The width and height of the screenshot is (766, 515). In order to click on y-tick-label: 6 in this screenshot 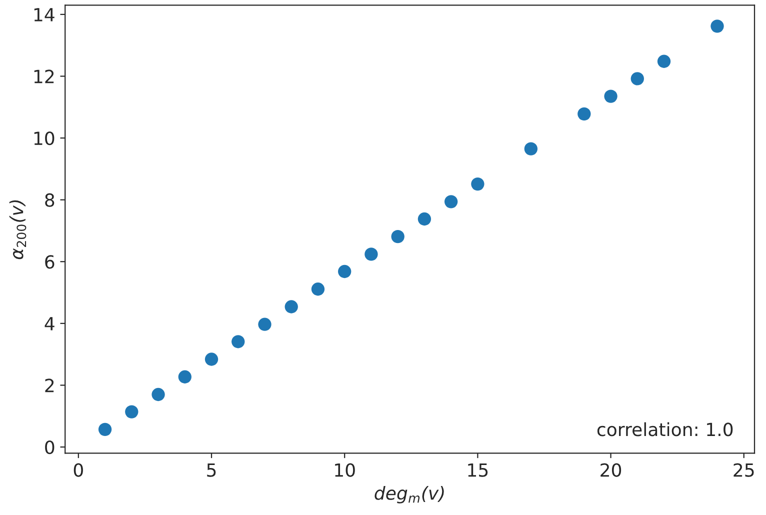, I will do `click(49, 262)`.